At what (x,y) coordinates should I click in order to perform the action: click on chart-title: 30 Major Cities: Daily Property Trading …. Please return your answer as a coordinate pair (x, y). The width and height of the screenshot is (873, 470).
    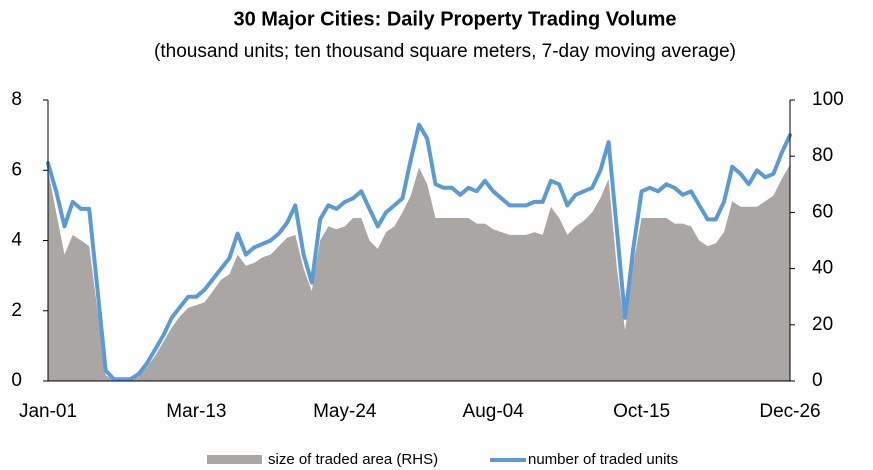
    Looking at the image, I should click on (454, 19).